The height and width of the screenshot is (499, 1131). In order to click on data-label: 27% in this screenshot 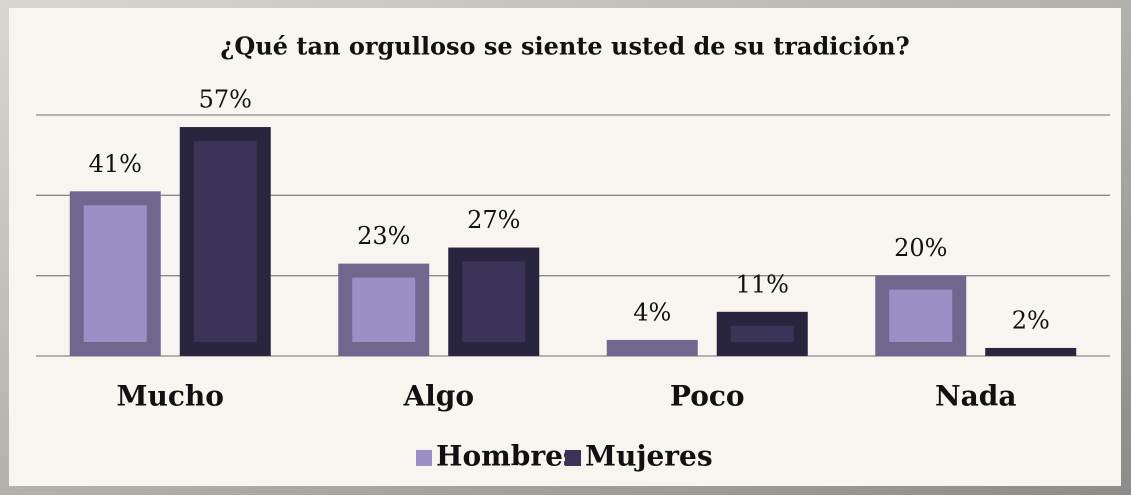, I will do `click(493, 220)`.